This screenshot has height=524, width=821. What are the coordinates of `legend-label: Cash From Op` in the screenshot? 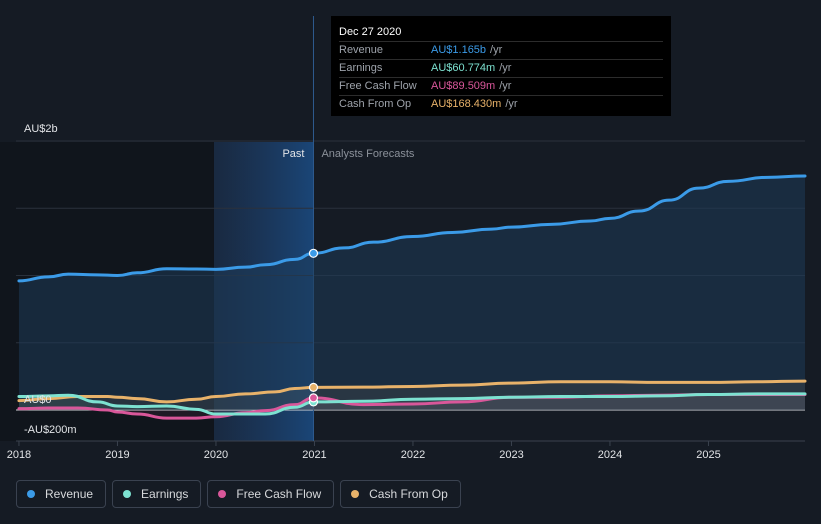 It's located at (408, 494).